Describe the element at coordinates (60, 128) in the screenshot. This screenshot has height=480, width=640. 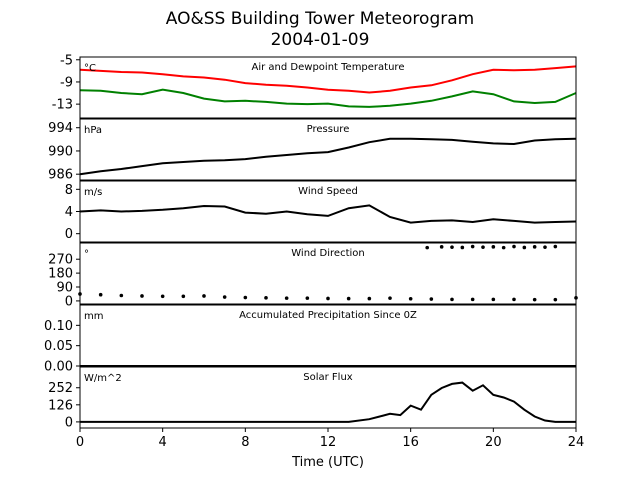
I see `y-tick-label: 994` at that location.